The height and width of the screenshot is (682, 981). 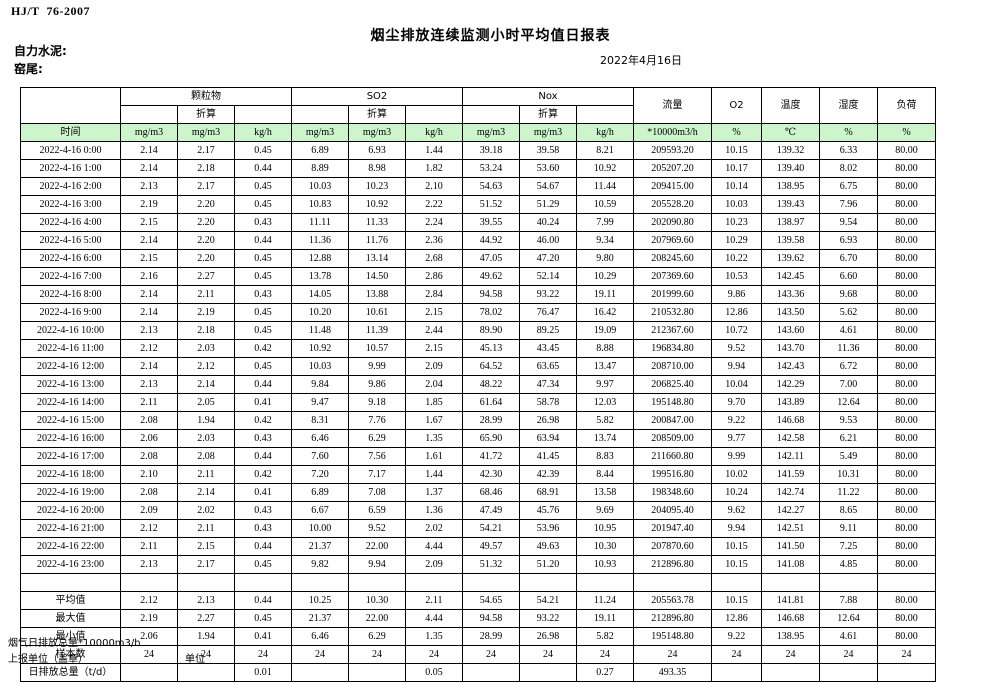 What do you see at coordinates (206, 276) in the screenshot?
I see `cell-value: 2.27` at bounding box center [206, 276].